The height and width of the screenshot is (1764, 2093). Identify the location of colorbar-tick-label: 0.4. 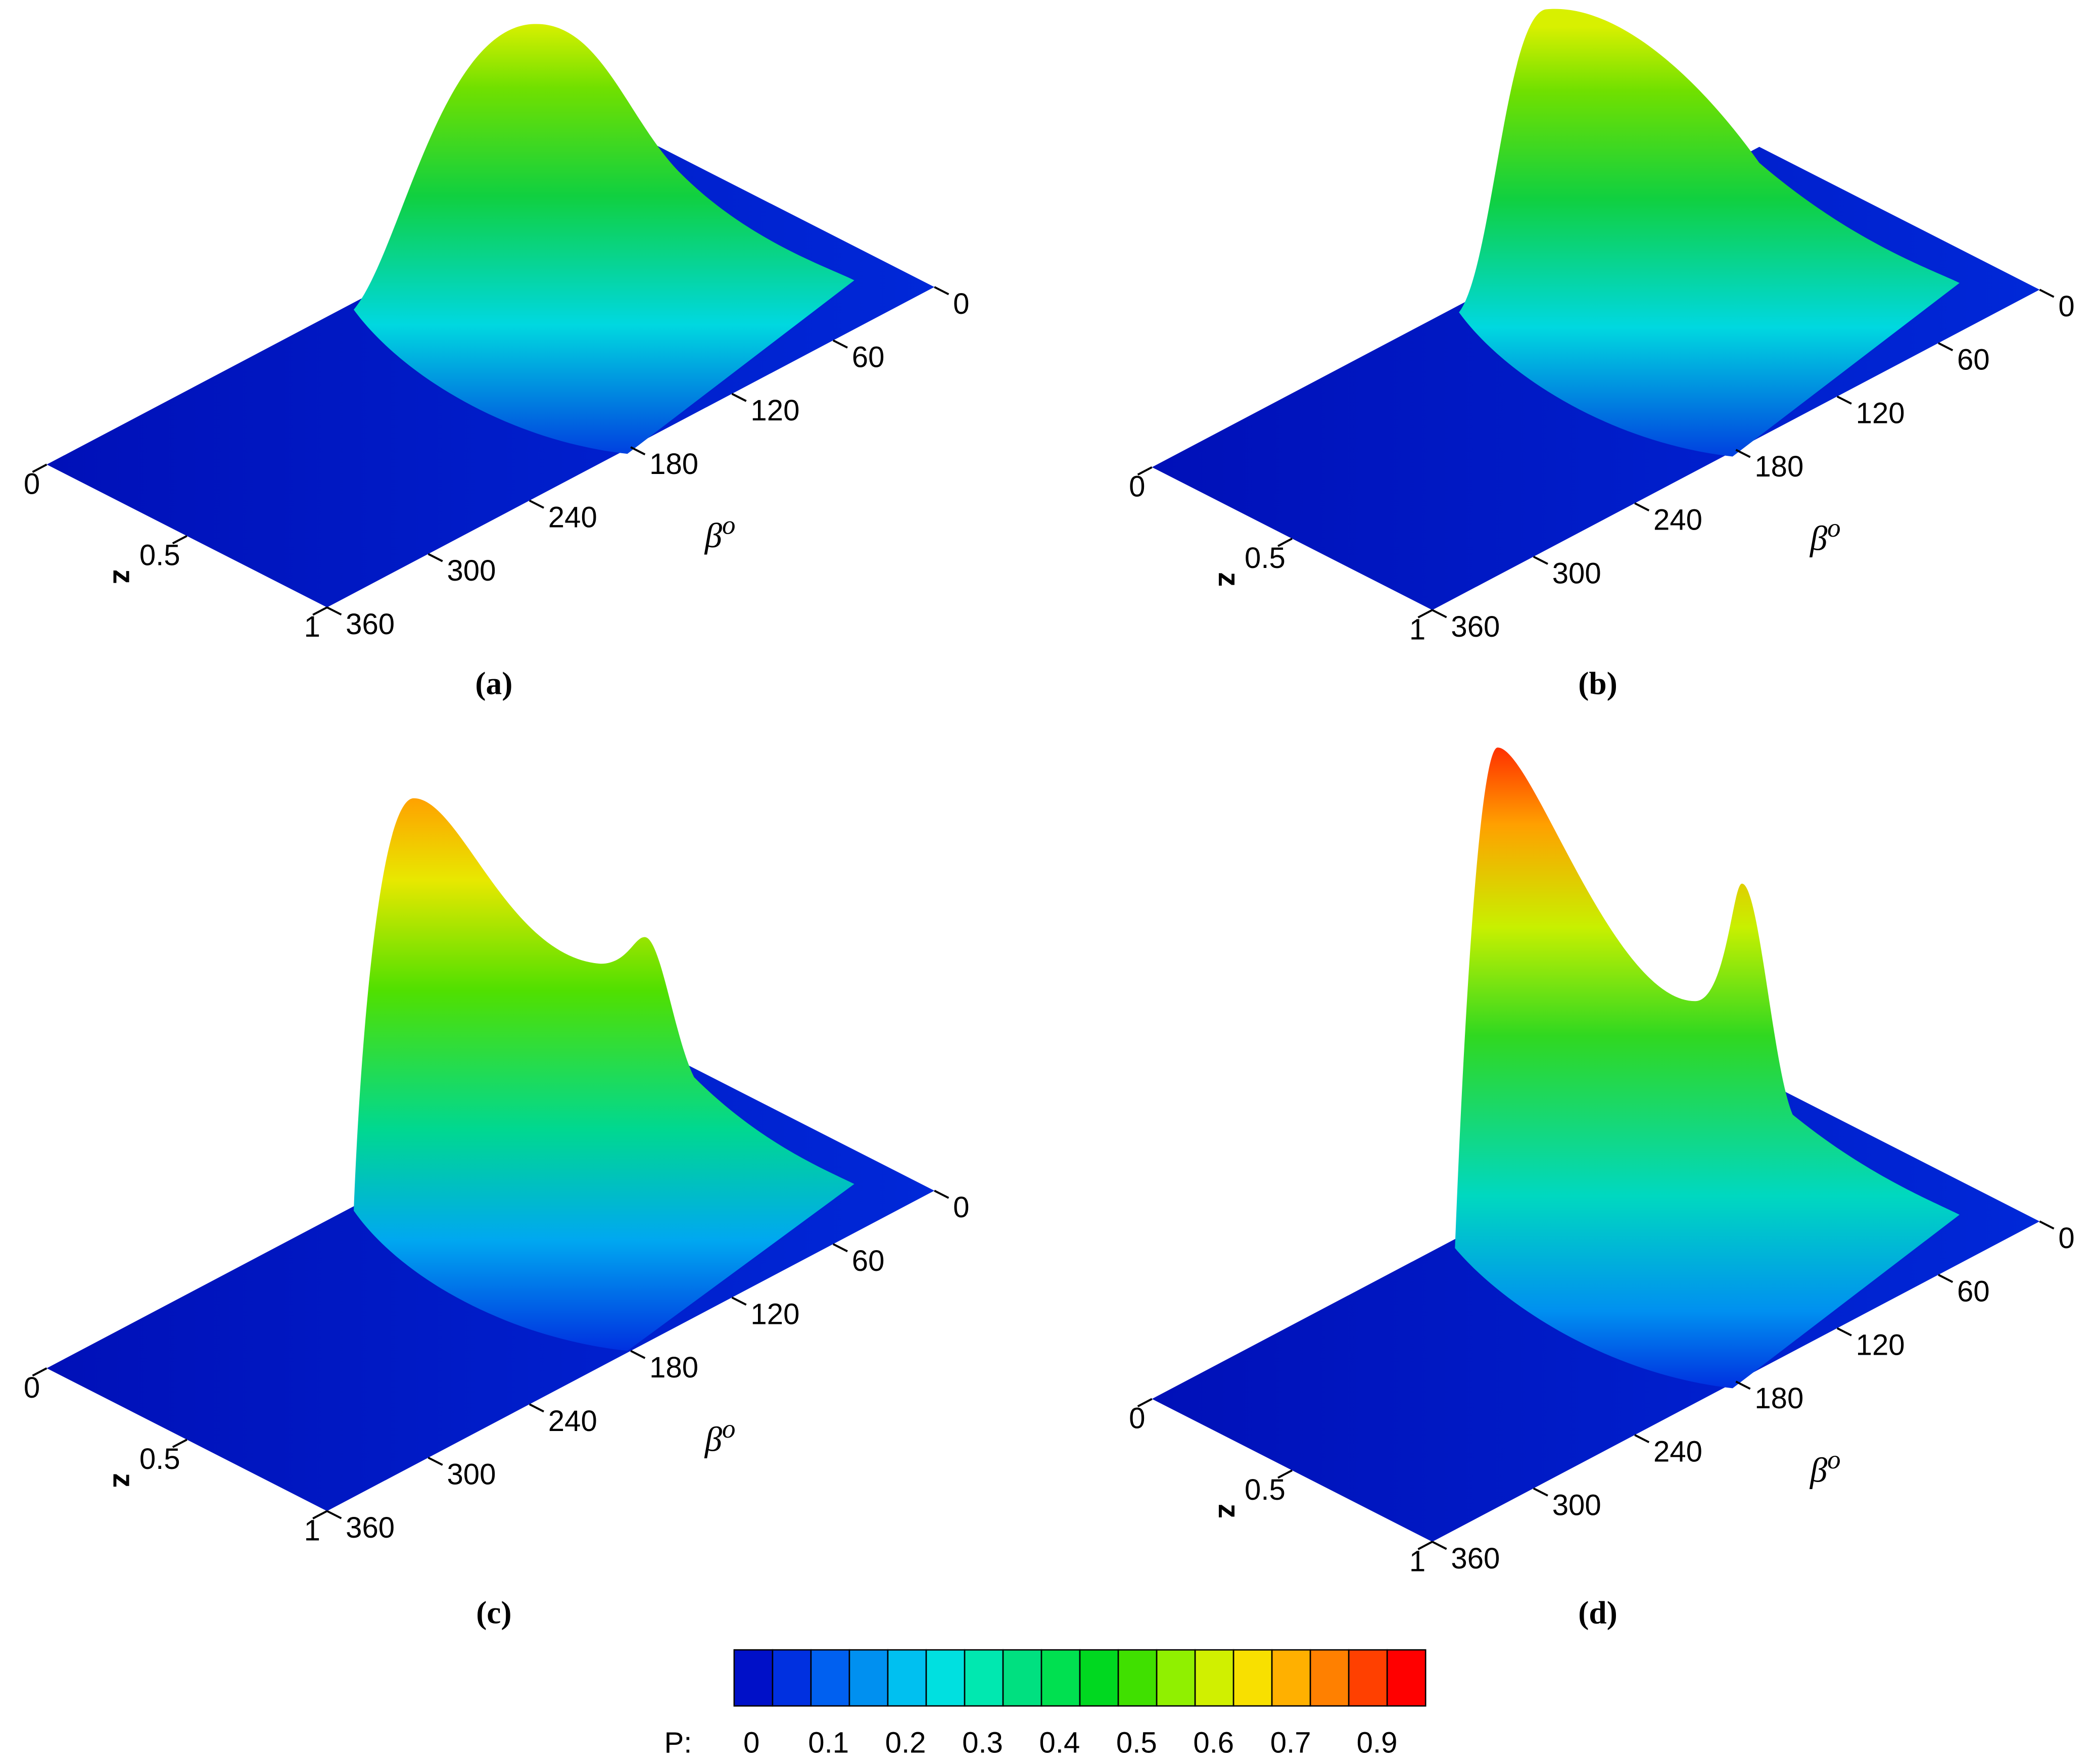
(1059, 1743).